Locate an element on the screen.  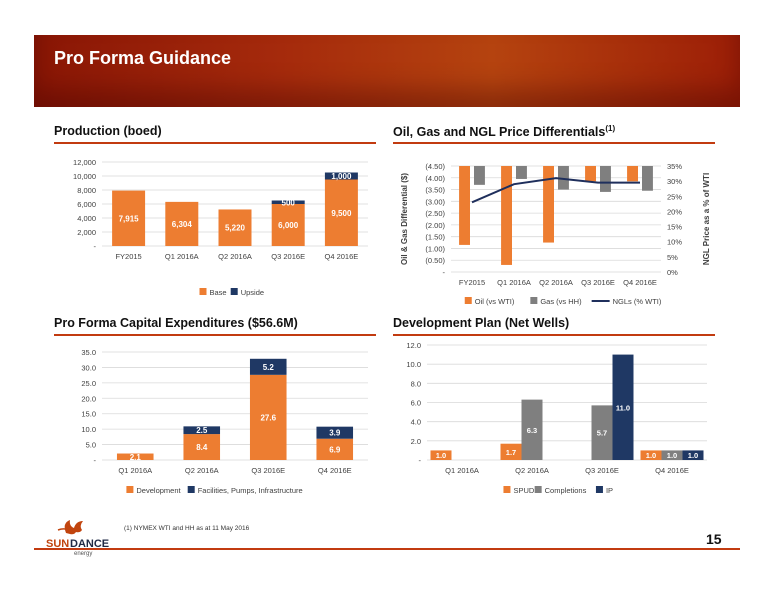
production-rule is located at coordinates (215, 143).